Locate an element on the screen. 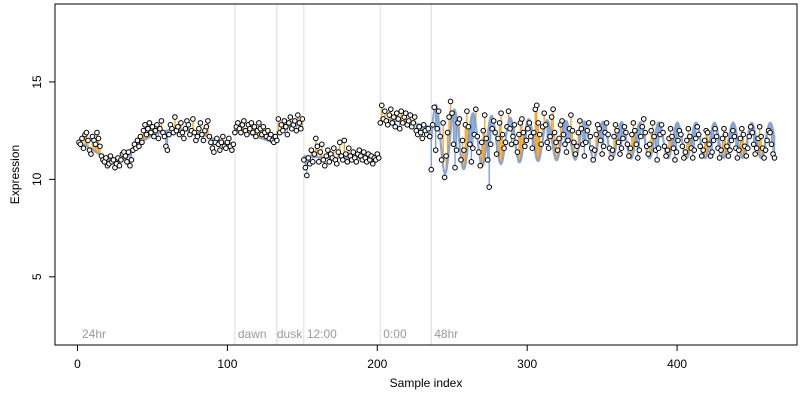 The width and height of the screenshot is (800, 400). y-tick-label-0: 5 is located at coordinates (37, 276).